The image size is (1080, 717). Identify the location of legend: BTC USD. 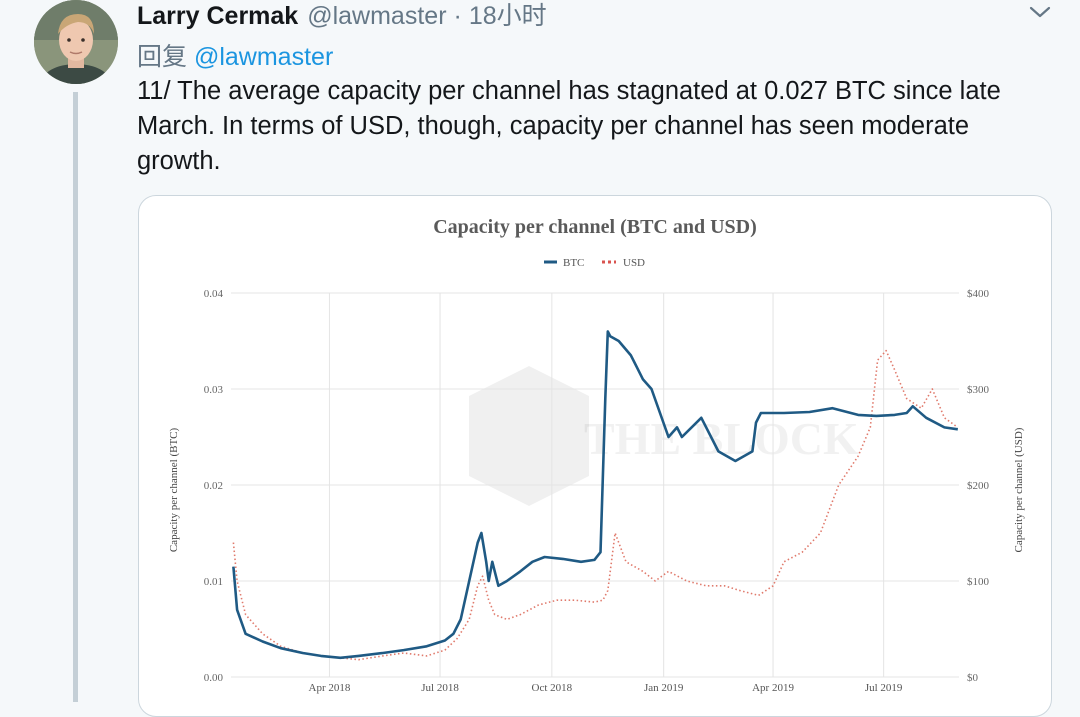
(594, 263).